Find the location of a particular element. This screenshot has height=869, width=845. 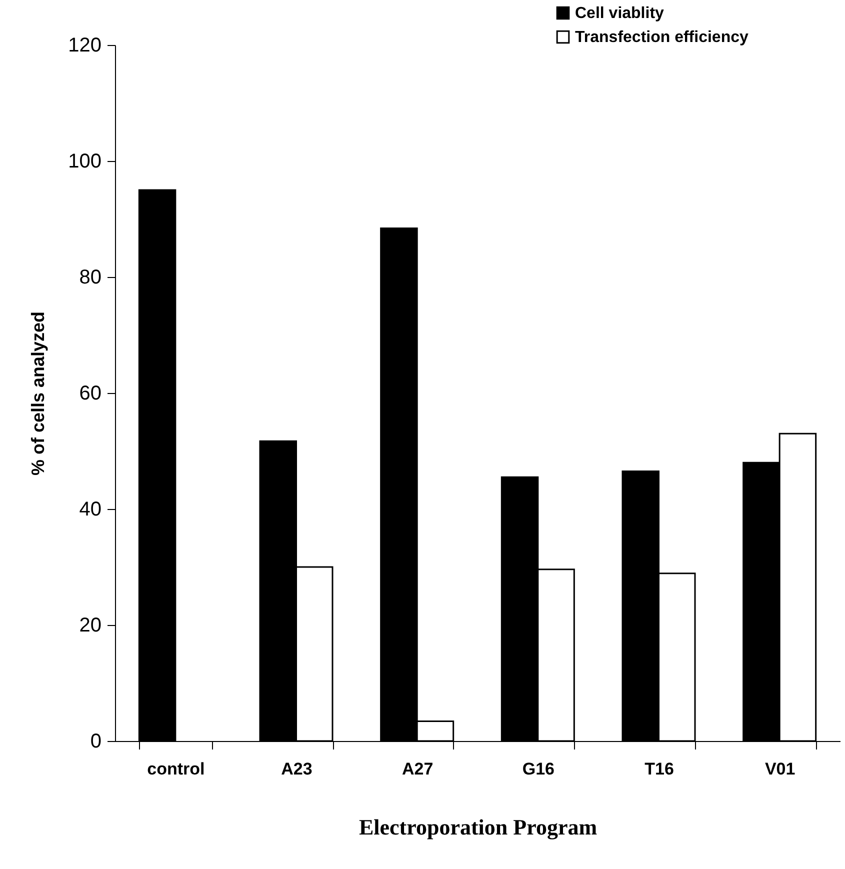

x-tick-label: A27 is located at coordinates (418, 769).